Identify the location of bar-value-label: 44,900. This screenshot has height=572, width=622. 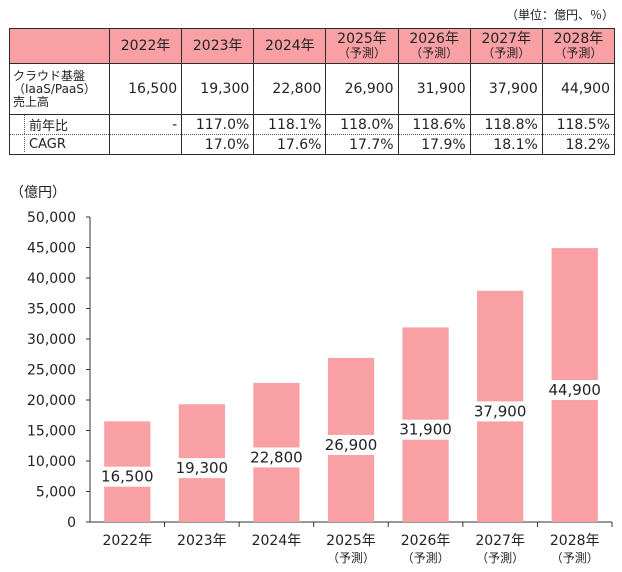
(574, 390).